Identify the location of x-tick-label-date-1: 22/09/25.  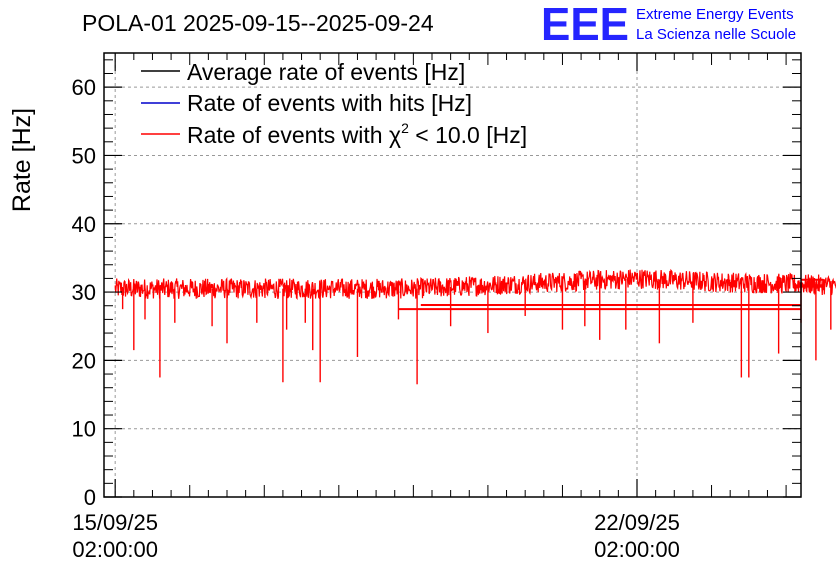
(637, 522).